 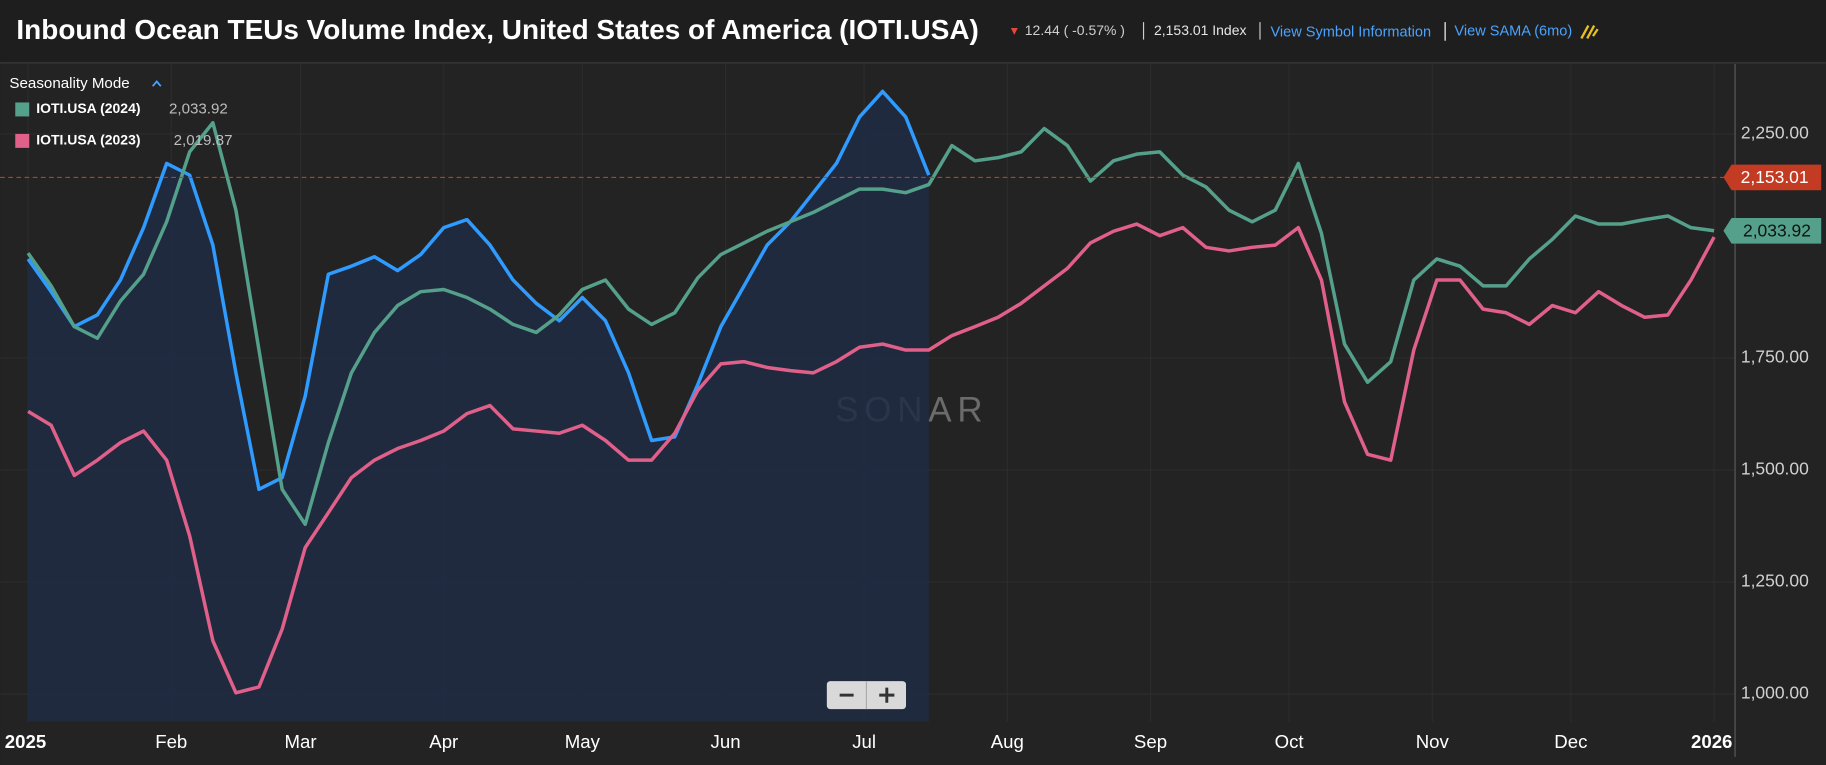 What do you see at coordinates (1589, 32) in the screenshot?
I see `sama-icon` at bounding box center [1589, 32].